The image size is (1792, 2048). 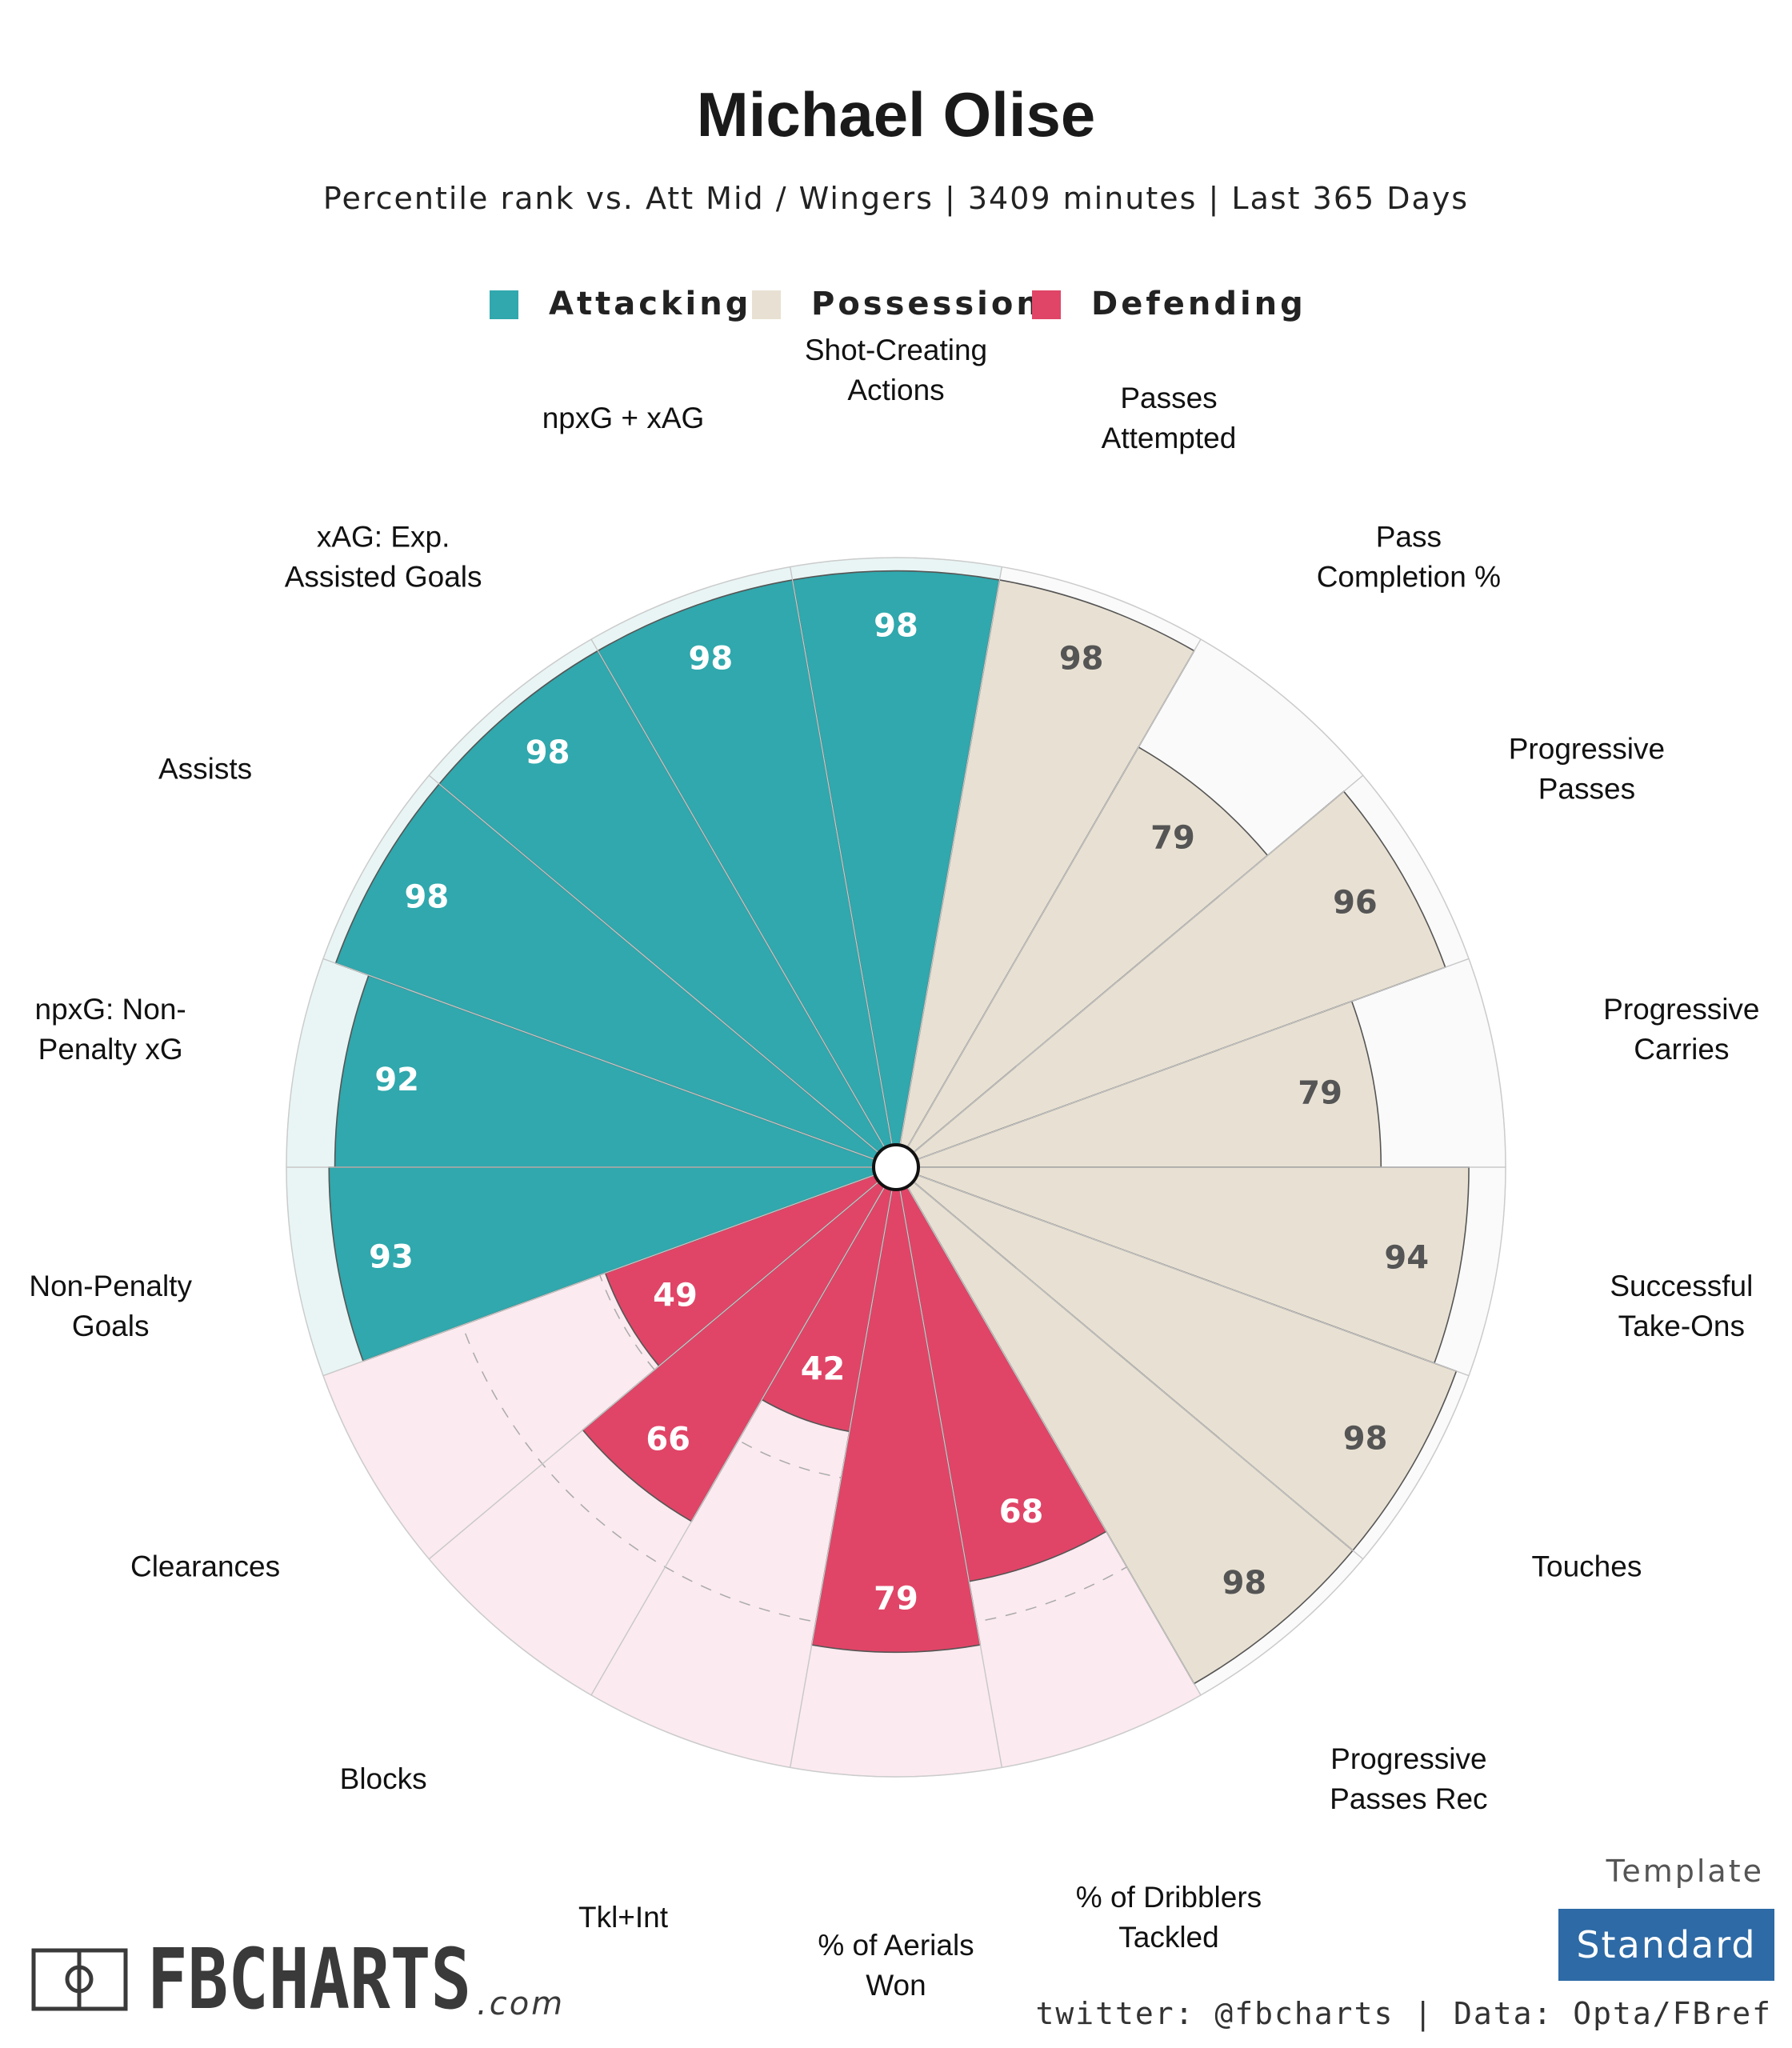 What do you see at coordinates (383, 576) in the screenshot?
I see `metric-label-xag-exp-assisted-goals: Assisted Goals` at bounding box center [383, 576].